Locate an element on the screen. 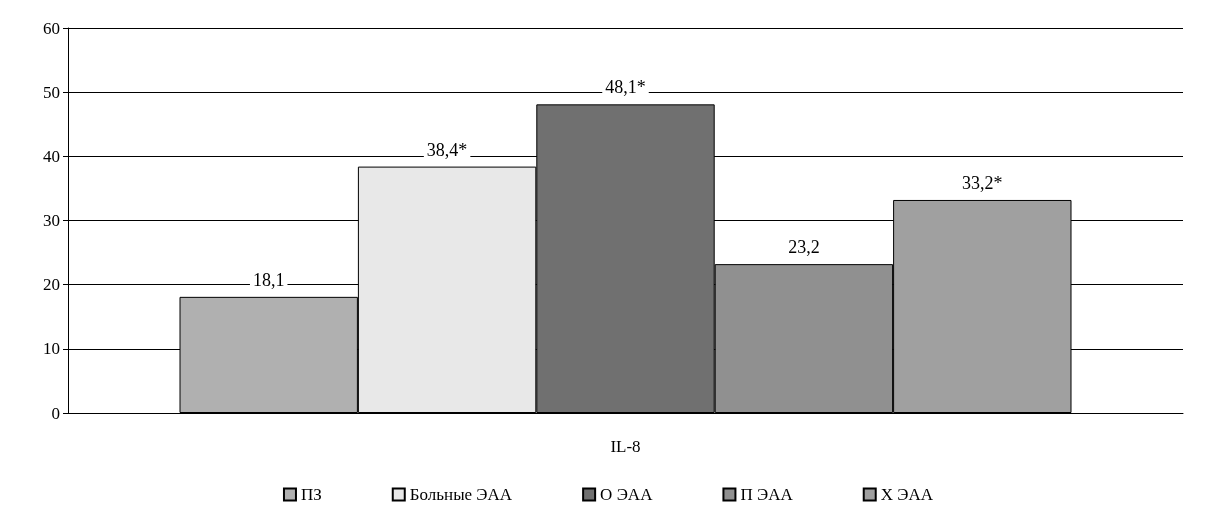 The width and height of the screenshot is (1217, 520). legend-label: П ЭАА is located at coordinates (767, 494).